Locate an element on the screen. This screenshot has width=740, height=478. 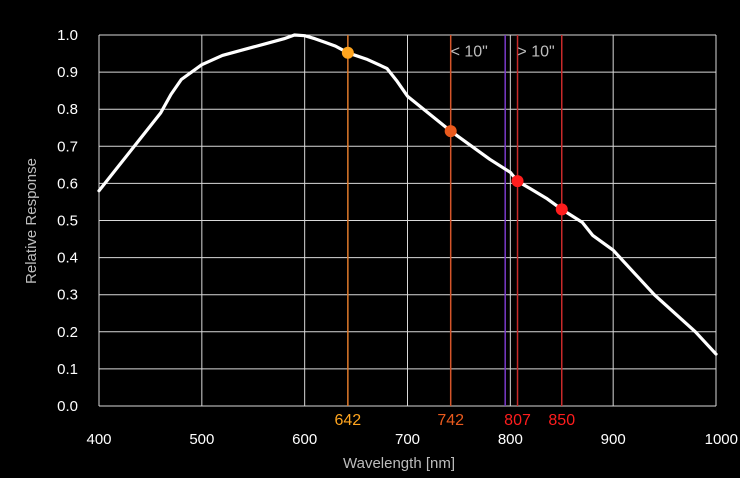
y-tick-label: 0.5 is located at coordinates (67, 221).